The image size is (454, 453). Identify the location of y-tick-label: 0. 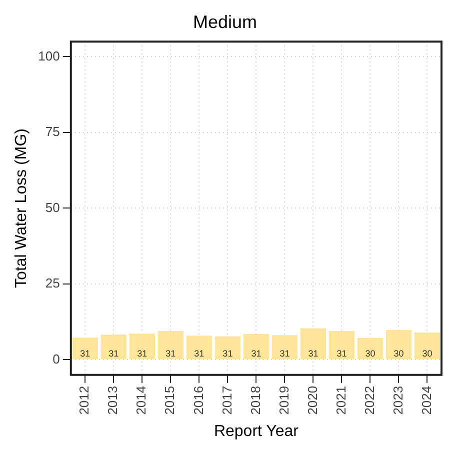
(56, 358).